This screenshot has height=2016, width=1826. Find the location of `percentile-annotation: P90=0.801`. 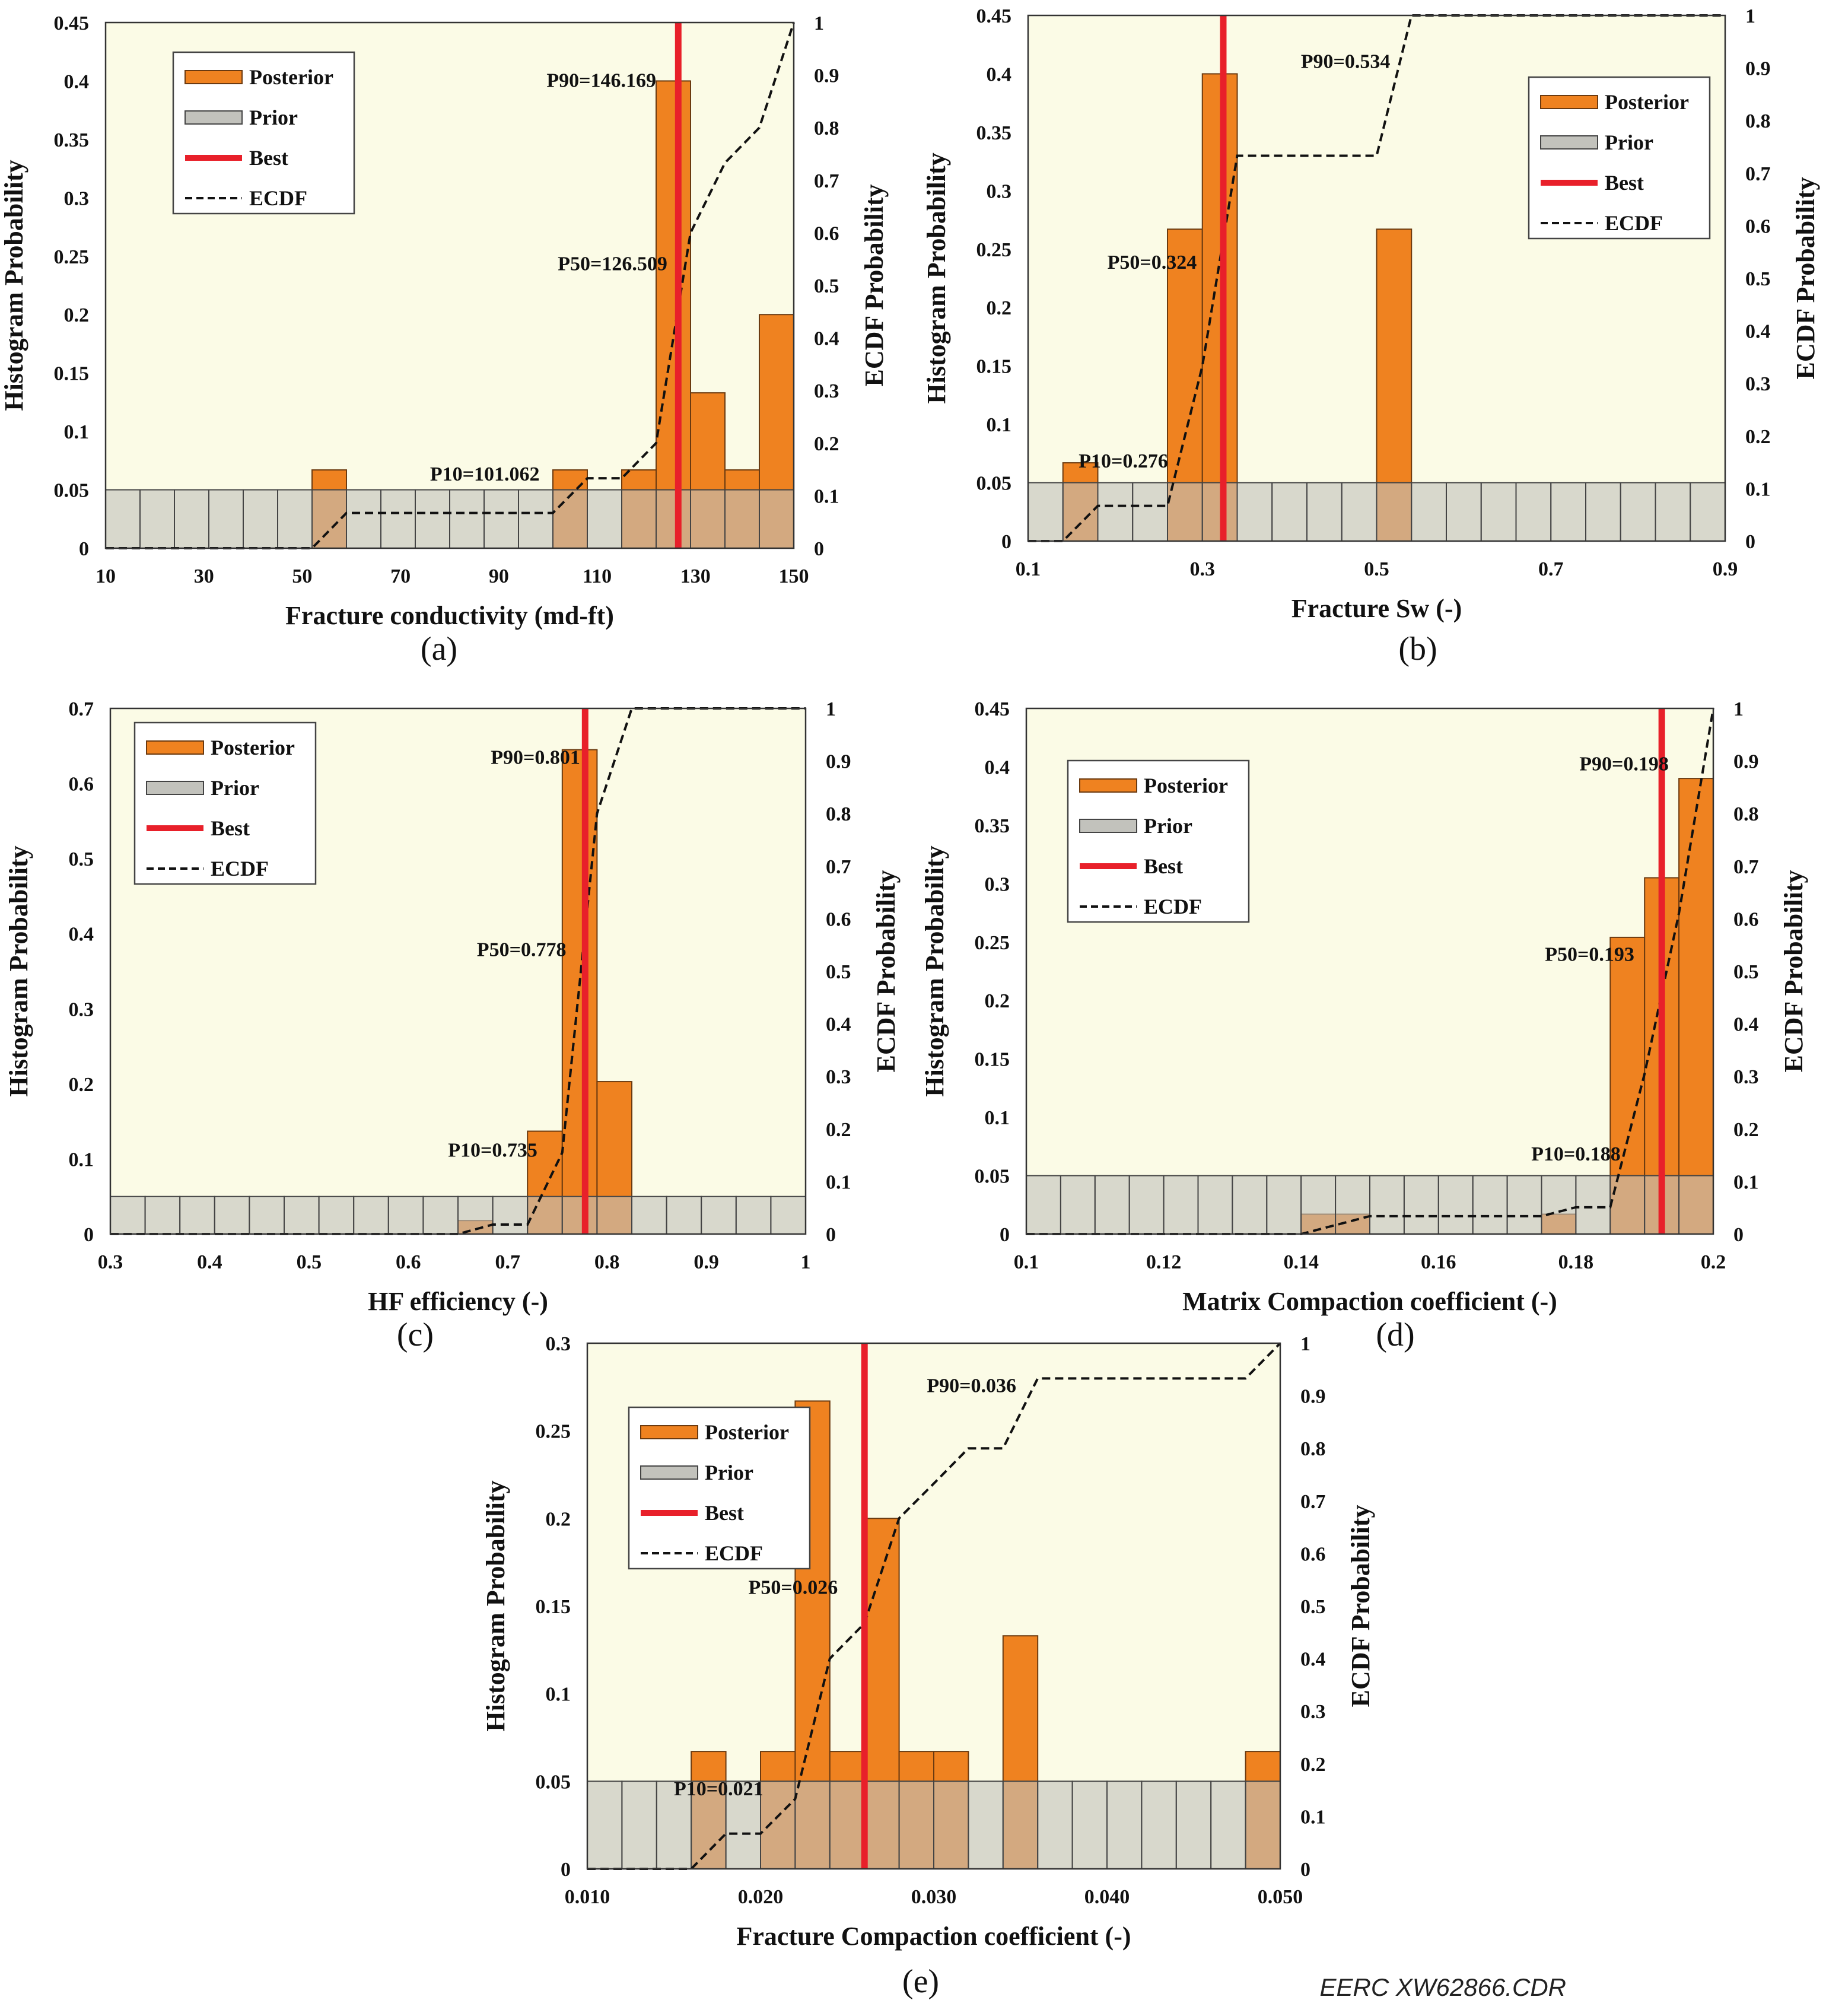

percentile-annotation: P90=0.801 is located at coordinates (535, 758).